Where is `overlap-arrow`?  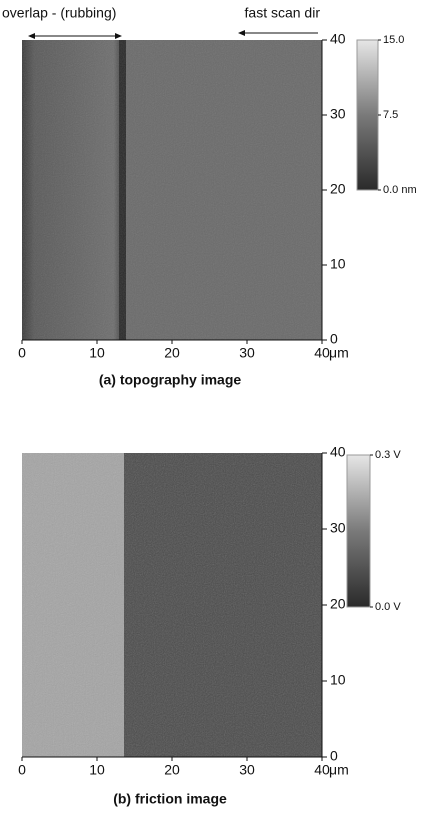 overlap-arrow is located at coordinates (75, 36).